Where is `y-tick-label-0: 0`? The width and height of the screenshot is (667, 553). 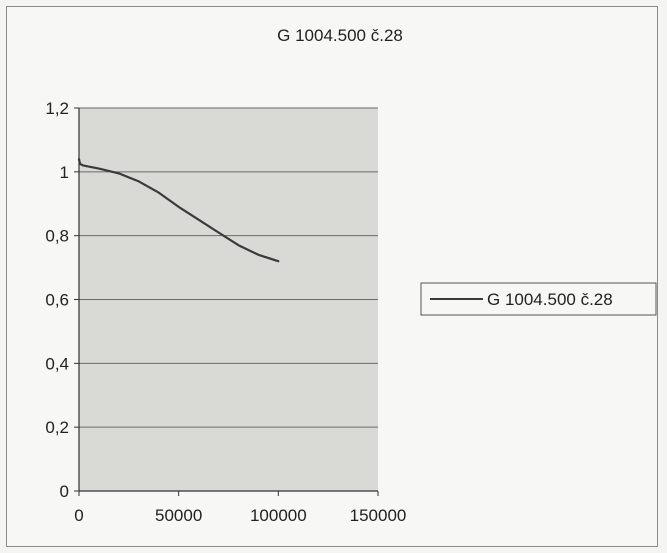
y-tick-label-0: 0 is located at coordinates (64, 491).